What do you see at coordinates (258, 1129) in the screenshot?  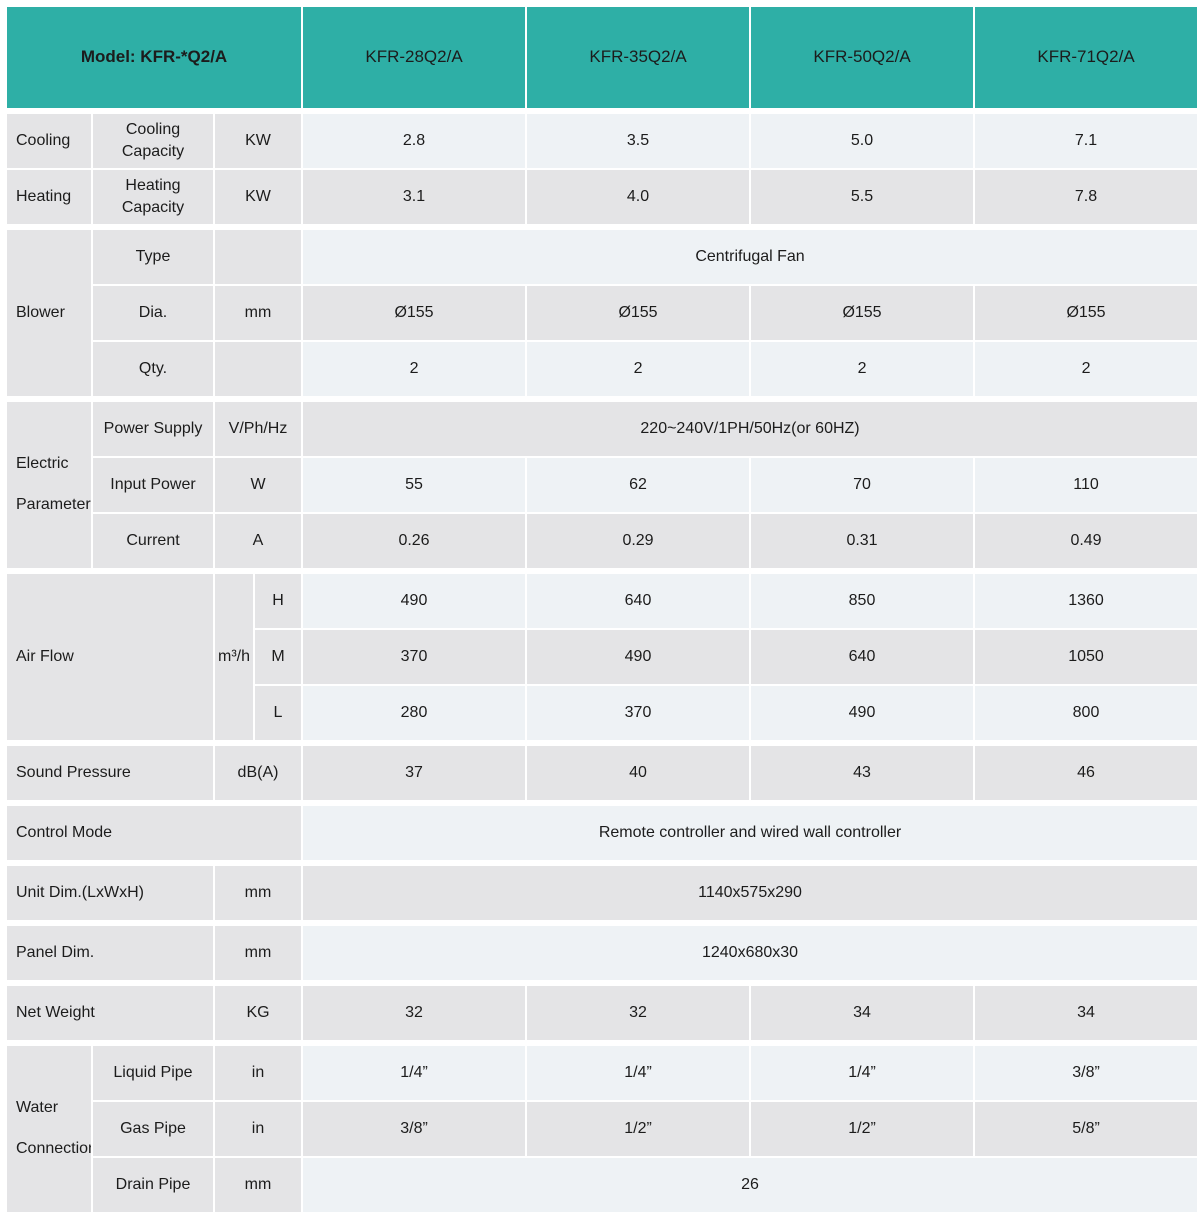 I see `unit-cell: in` at bounding box center [258, 1129].